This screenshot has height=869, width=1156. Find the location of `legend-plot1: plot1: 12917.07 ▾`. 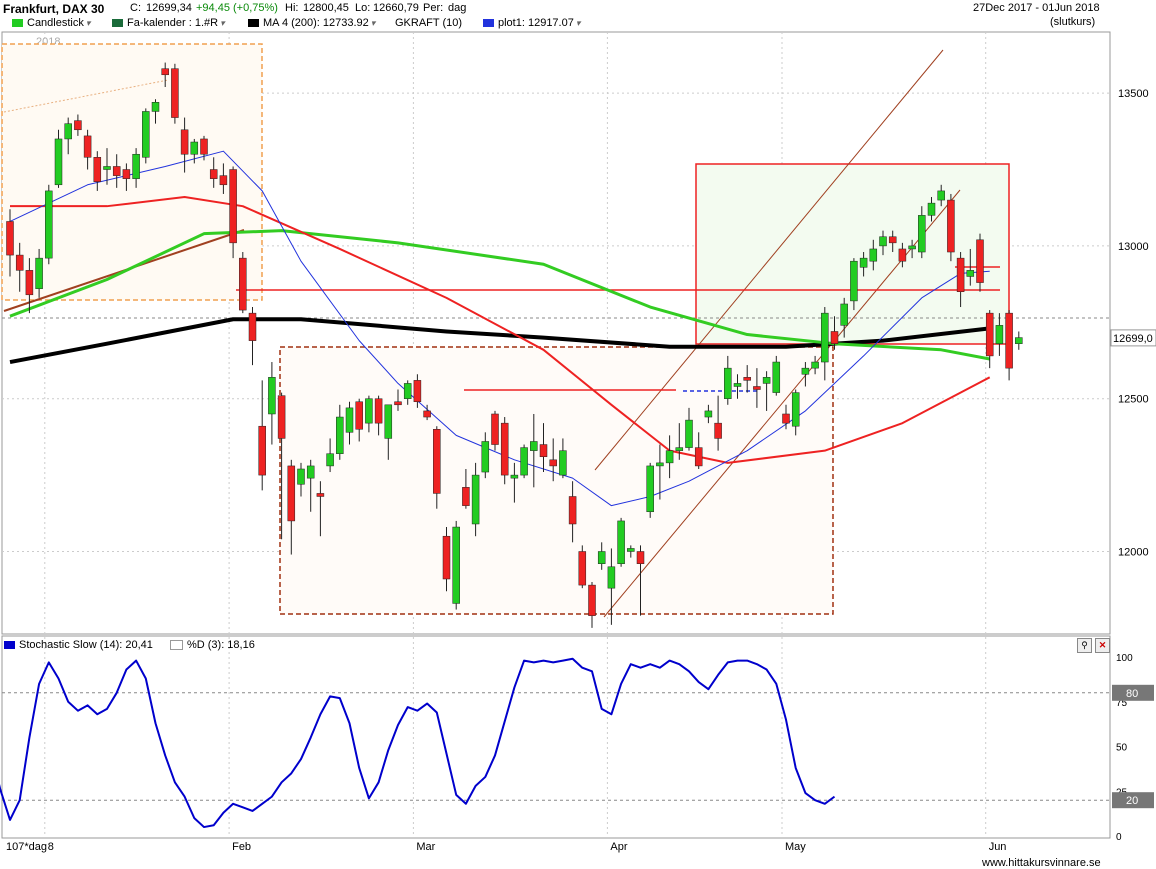

legend-plot1: plot1: 12917.07 ▾ is located at coordinates (531, 23).